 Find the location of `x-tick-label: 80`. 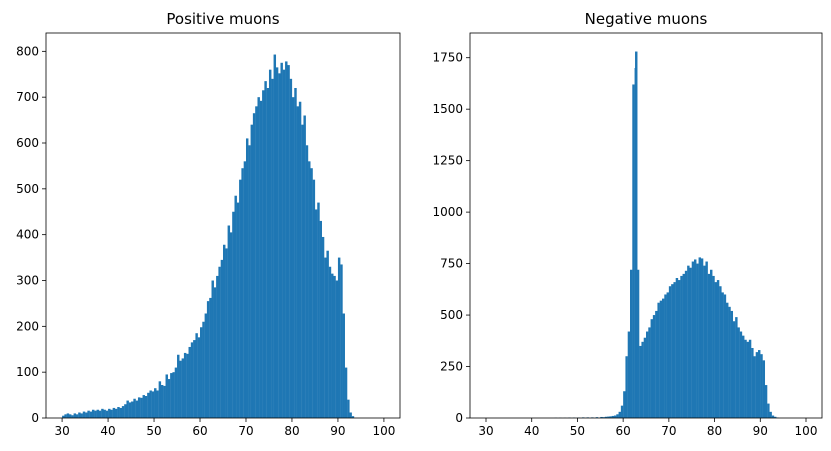

x-tick-label: 80 is located at coordinates (291, 431).